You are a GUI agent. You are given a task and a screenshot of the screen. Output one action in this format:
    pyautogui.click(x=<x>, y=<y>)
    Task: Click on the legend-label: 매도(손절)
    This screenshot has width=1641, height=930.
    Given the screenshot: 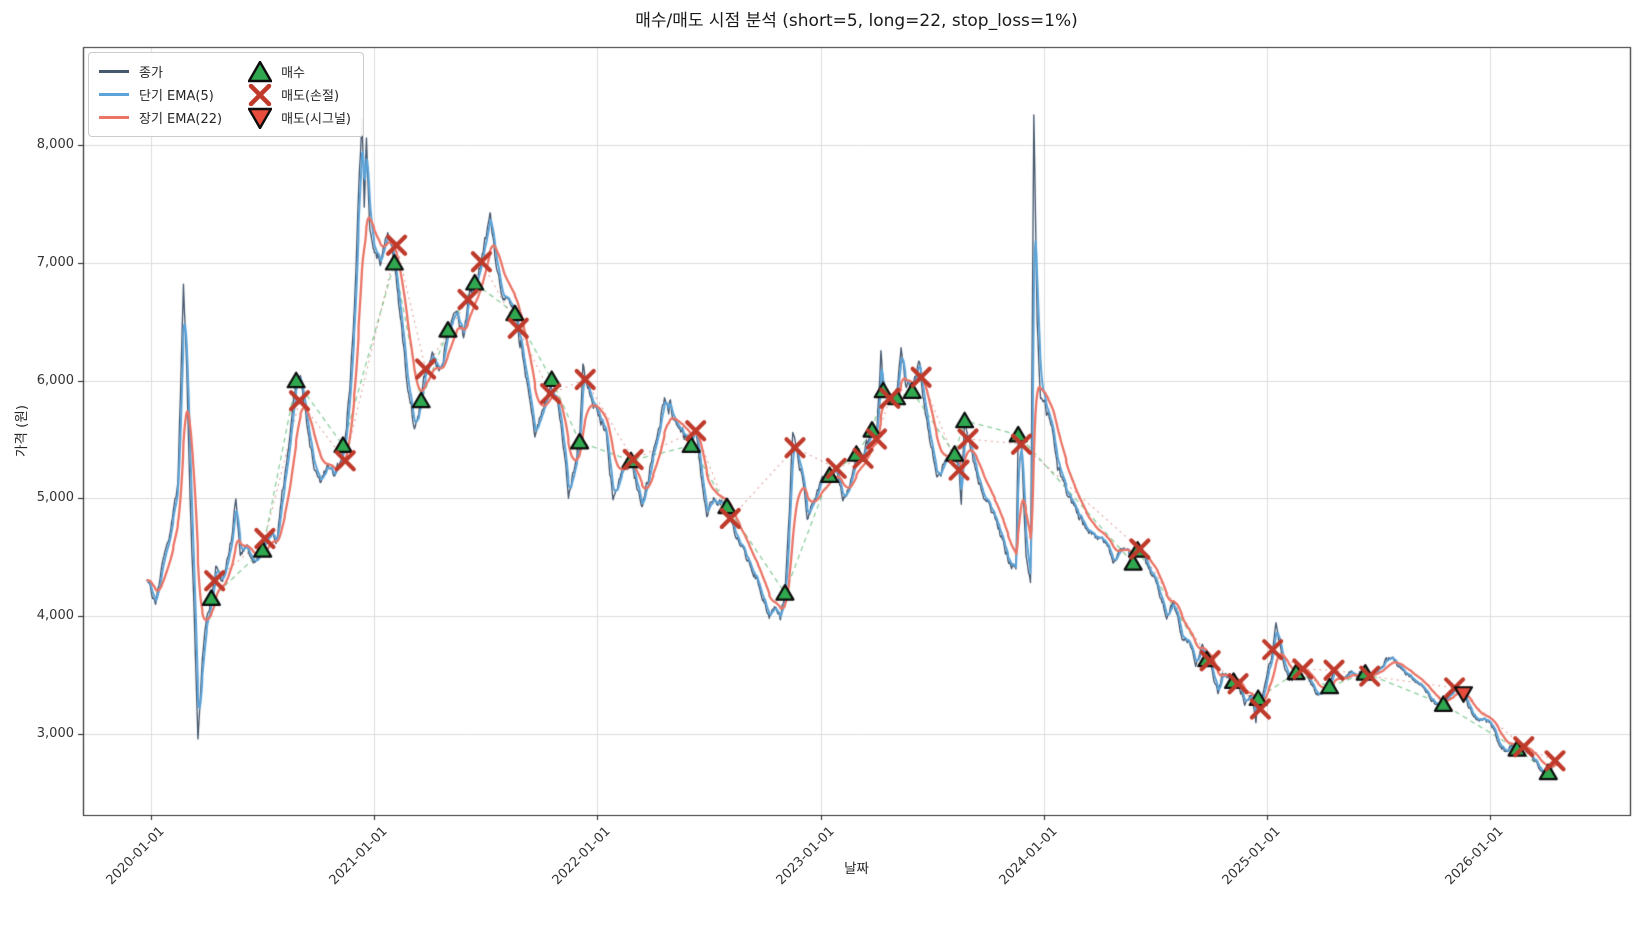 What is the action you would take?
    pyautogui.click(x=310, y=96)
    